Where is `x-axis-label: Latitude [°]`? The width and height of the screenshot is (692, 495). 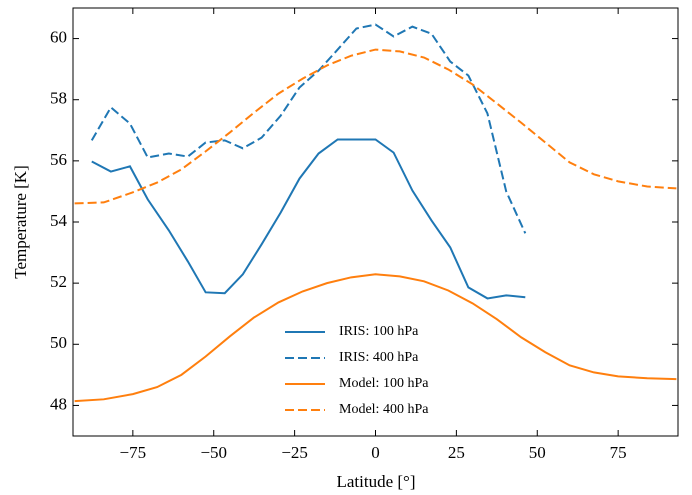 x-axis-label: Latitude [°] is located at coordinates (375, 481).